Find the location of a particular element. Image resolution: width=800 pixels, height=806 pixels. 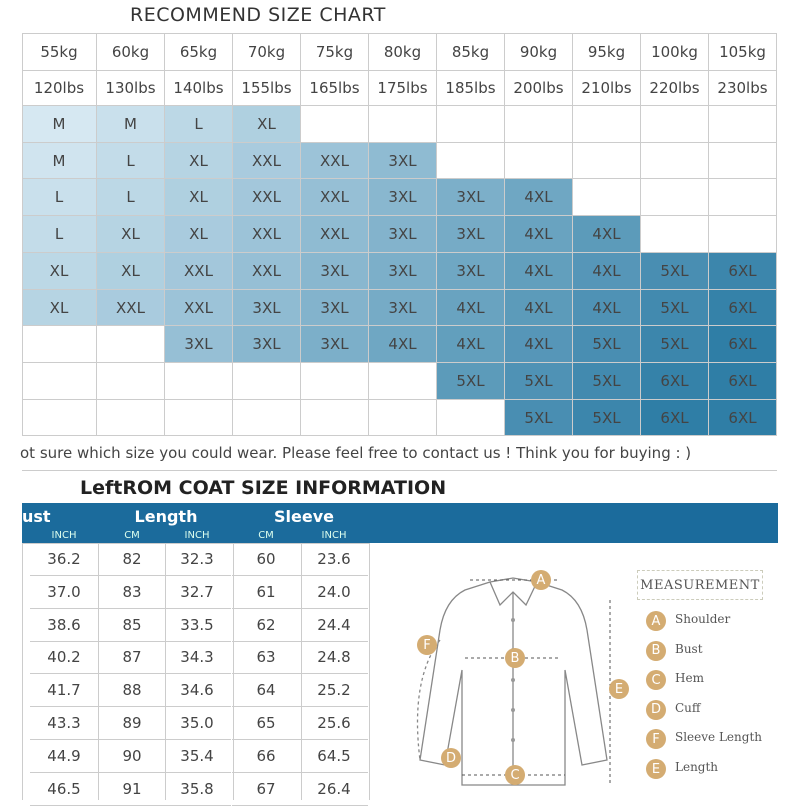

coat-cell: 87 is located at coordinates (132, 658).